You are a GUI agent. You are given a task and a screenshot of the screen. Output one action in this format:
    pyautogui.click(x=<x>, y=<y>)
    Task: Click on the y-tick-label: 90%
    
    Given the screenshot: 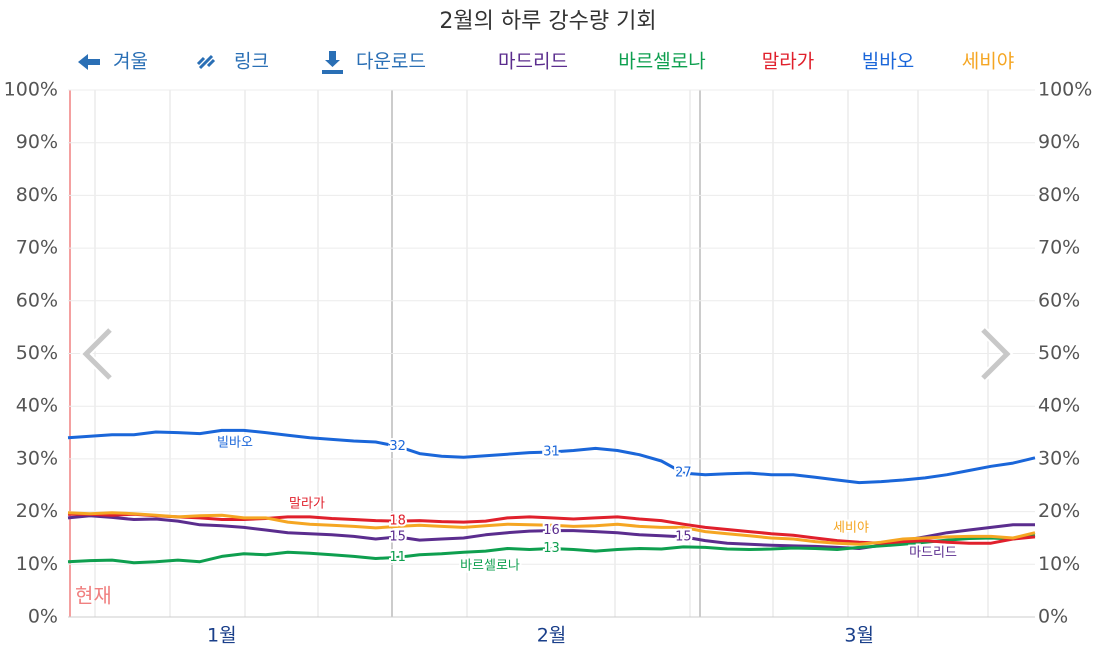 What is the action you would take?
    pyautogui.click(x=37, y=142)
    